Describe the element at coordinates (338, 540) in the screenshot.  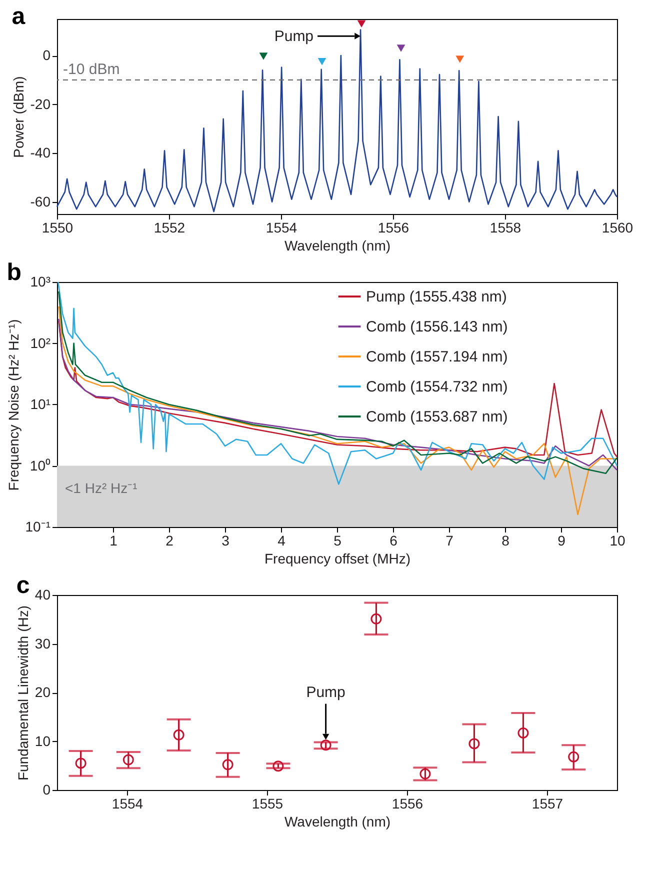
I see `x-tick-label: 5` at that location.